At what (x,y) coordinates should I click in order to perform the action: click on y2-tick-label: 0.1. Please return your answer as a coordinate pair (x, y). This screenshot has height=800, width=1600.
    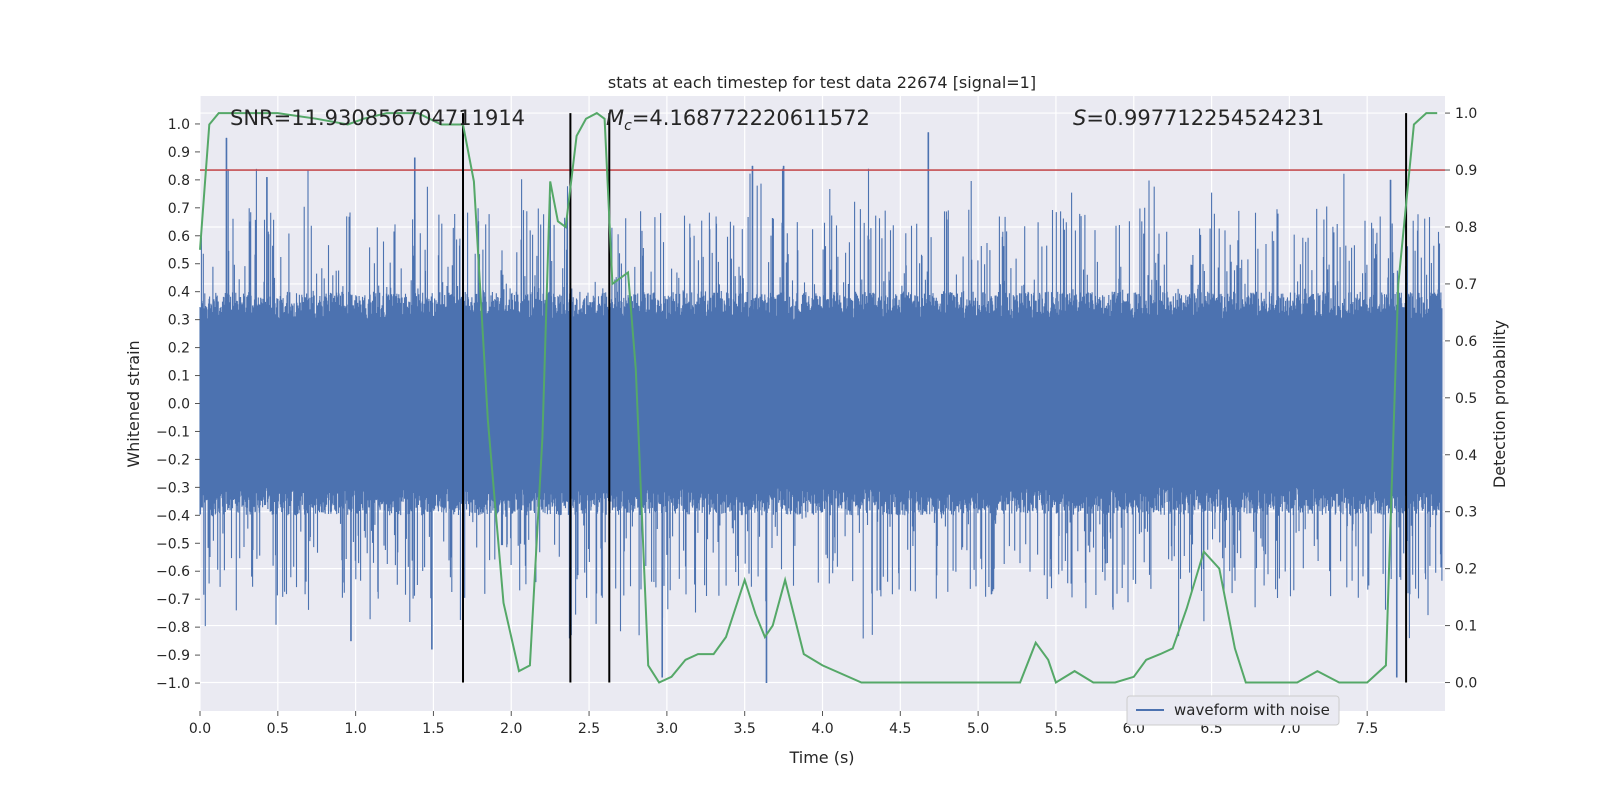
    Looking at the image, I should click on (1466, 627).